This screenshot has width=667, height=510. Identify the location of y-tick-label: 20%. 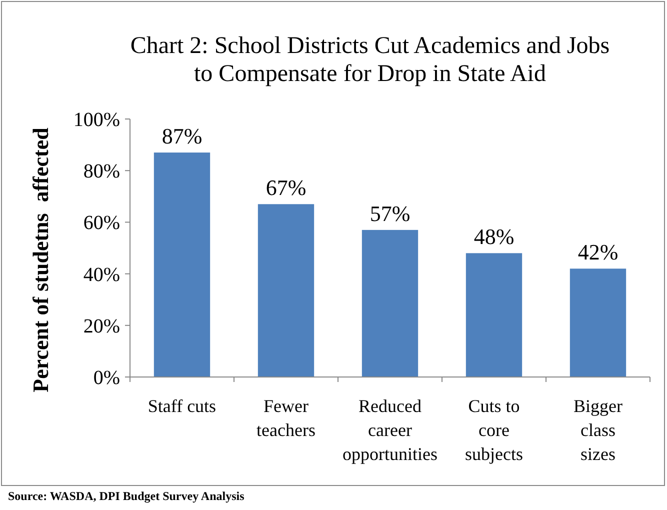
(101, 326).